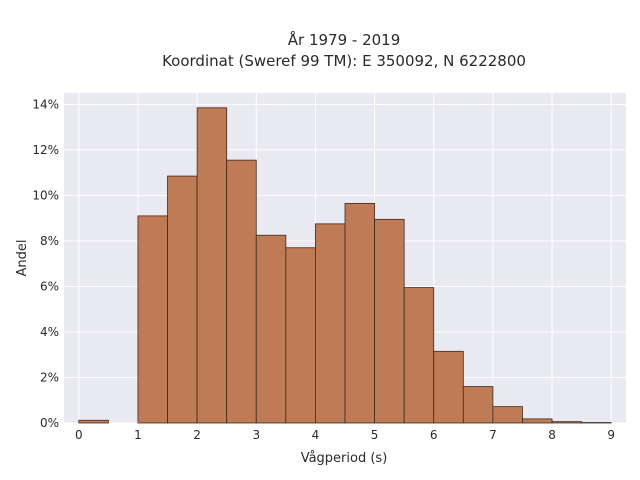 Image resolution: width=640 pixels, height=480 pixels. I want to click on y-tick-label: 14%, so click(45, 104).